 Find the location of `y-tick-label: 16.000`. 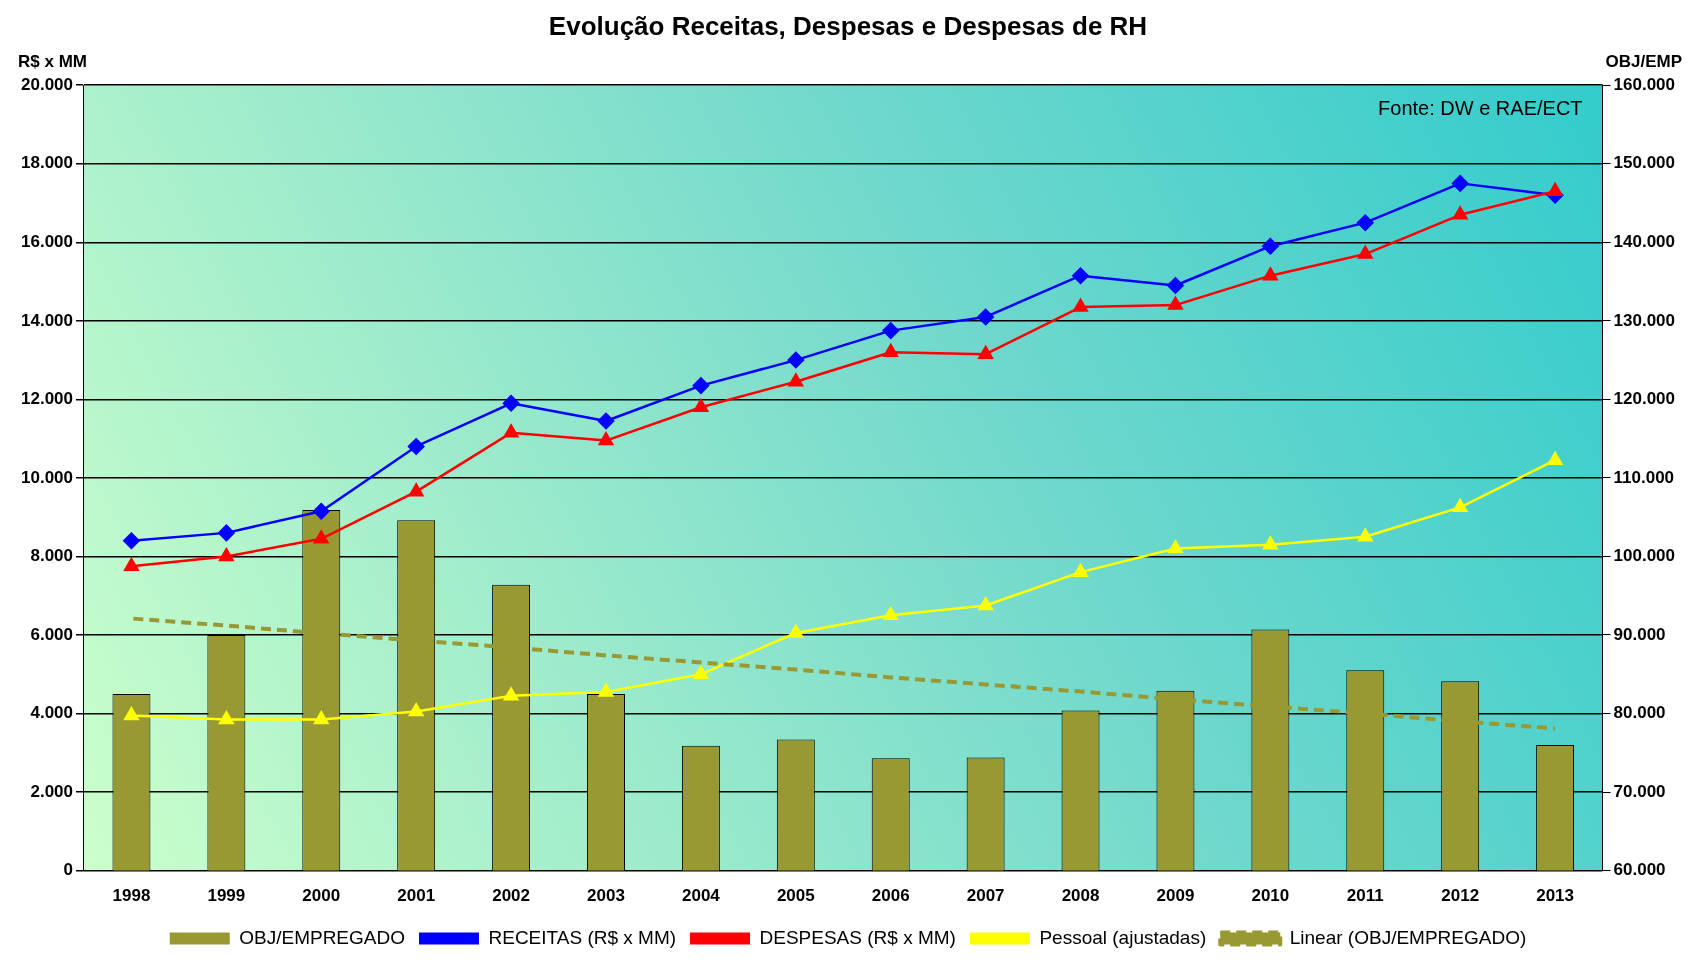

y-tick-label: 16.000 is located at coordinates (47, 241).